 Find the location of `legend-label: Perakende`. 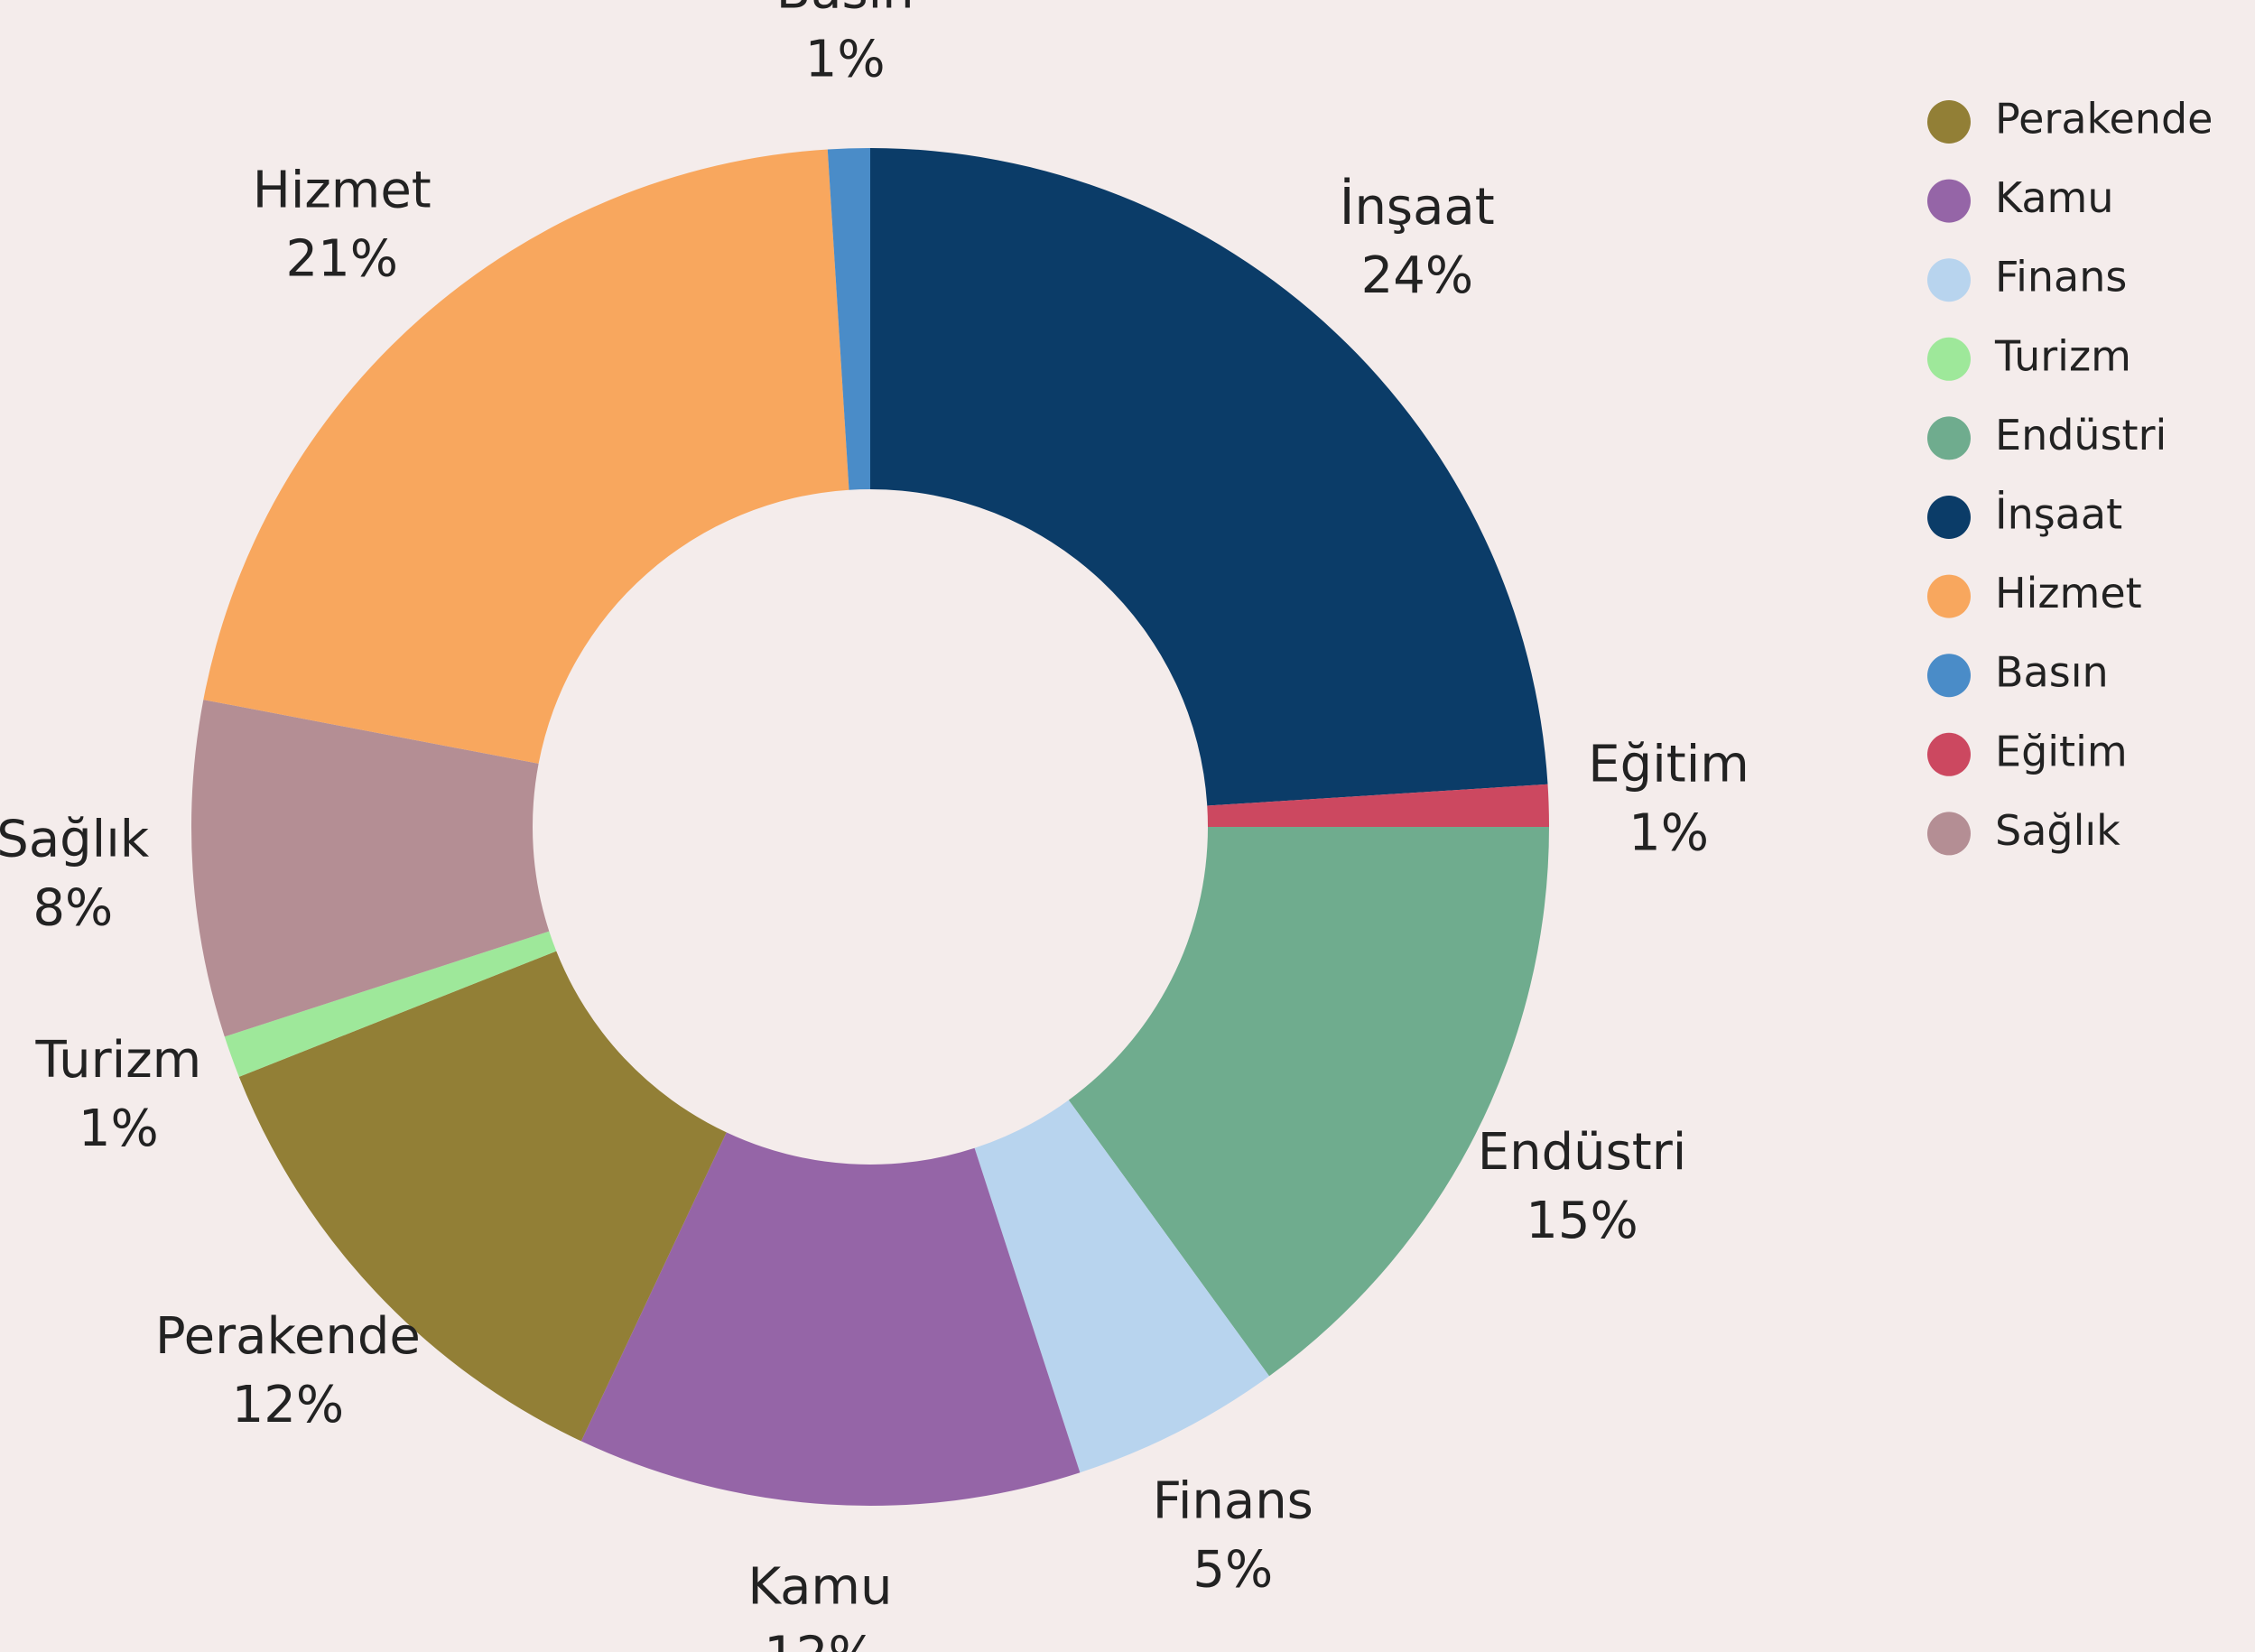

legend-label: Perakende is located at coordinates (2104, 119).